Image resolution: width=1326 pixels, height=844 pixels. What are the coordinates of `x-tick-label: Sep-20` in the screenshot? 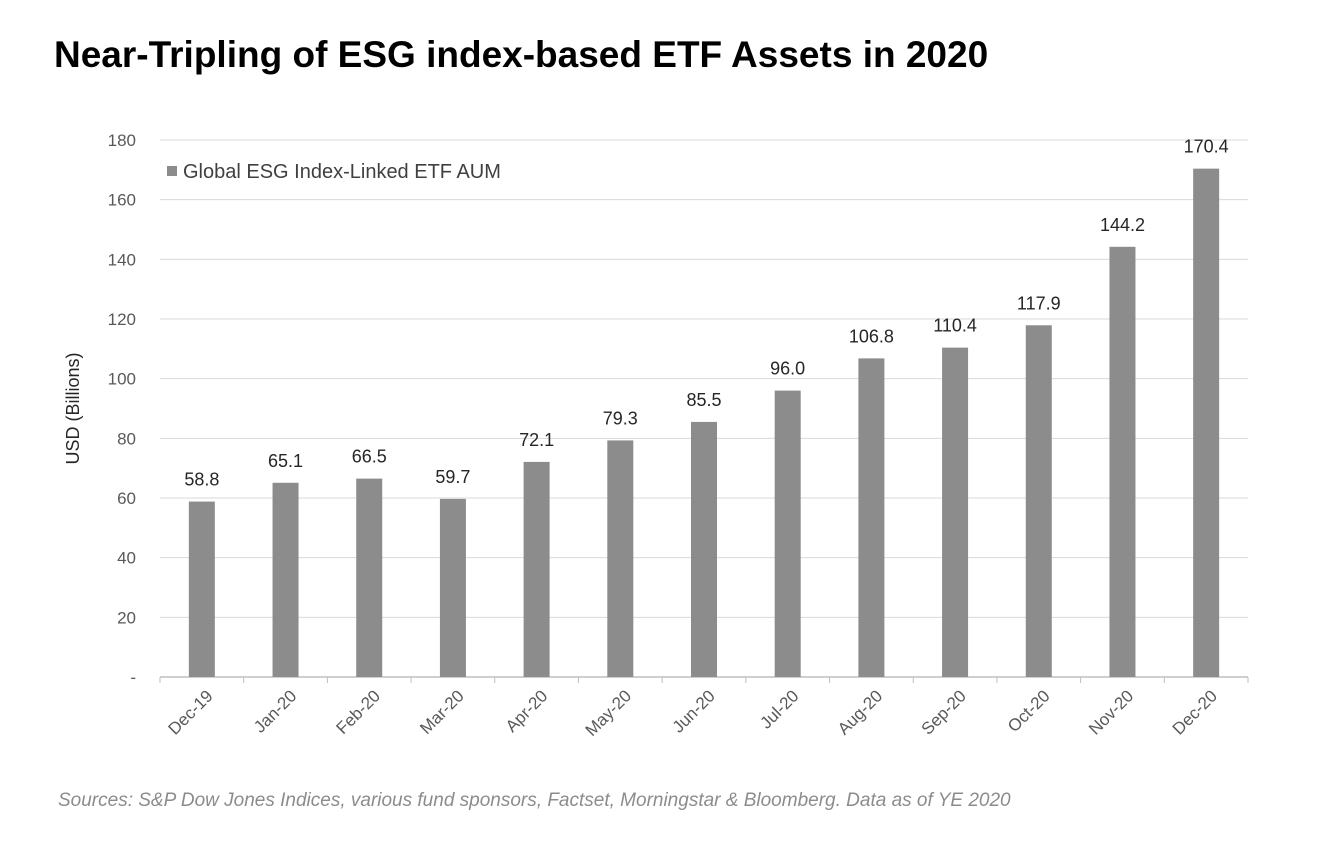 It's located at (944, 712).